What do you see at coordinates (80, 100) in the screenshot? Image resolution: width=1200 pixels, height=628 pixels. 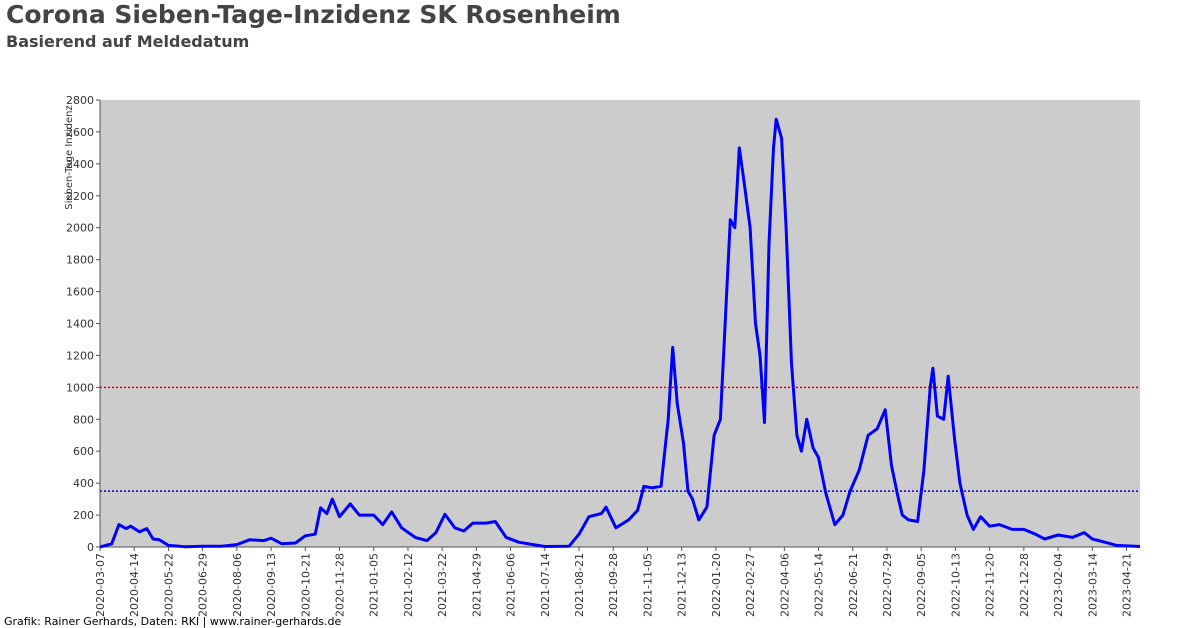 I see `y-tick-label: 2800` at bounding box center [80, 100].